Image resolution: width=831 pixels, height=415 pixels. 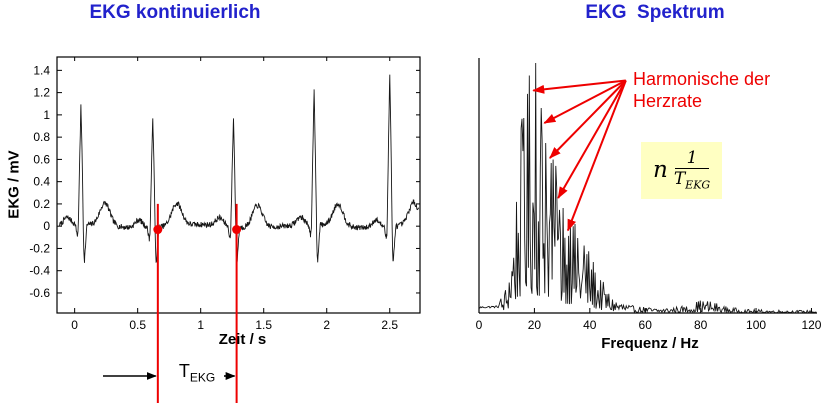 What do you see at coordinates (41, 70) in the screenshot?
I see `y-tick-label: 1.4` at bounding box center [41, 70].